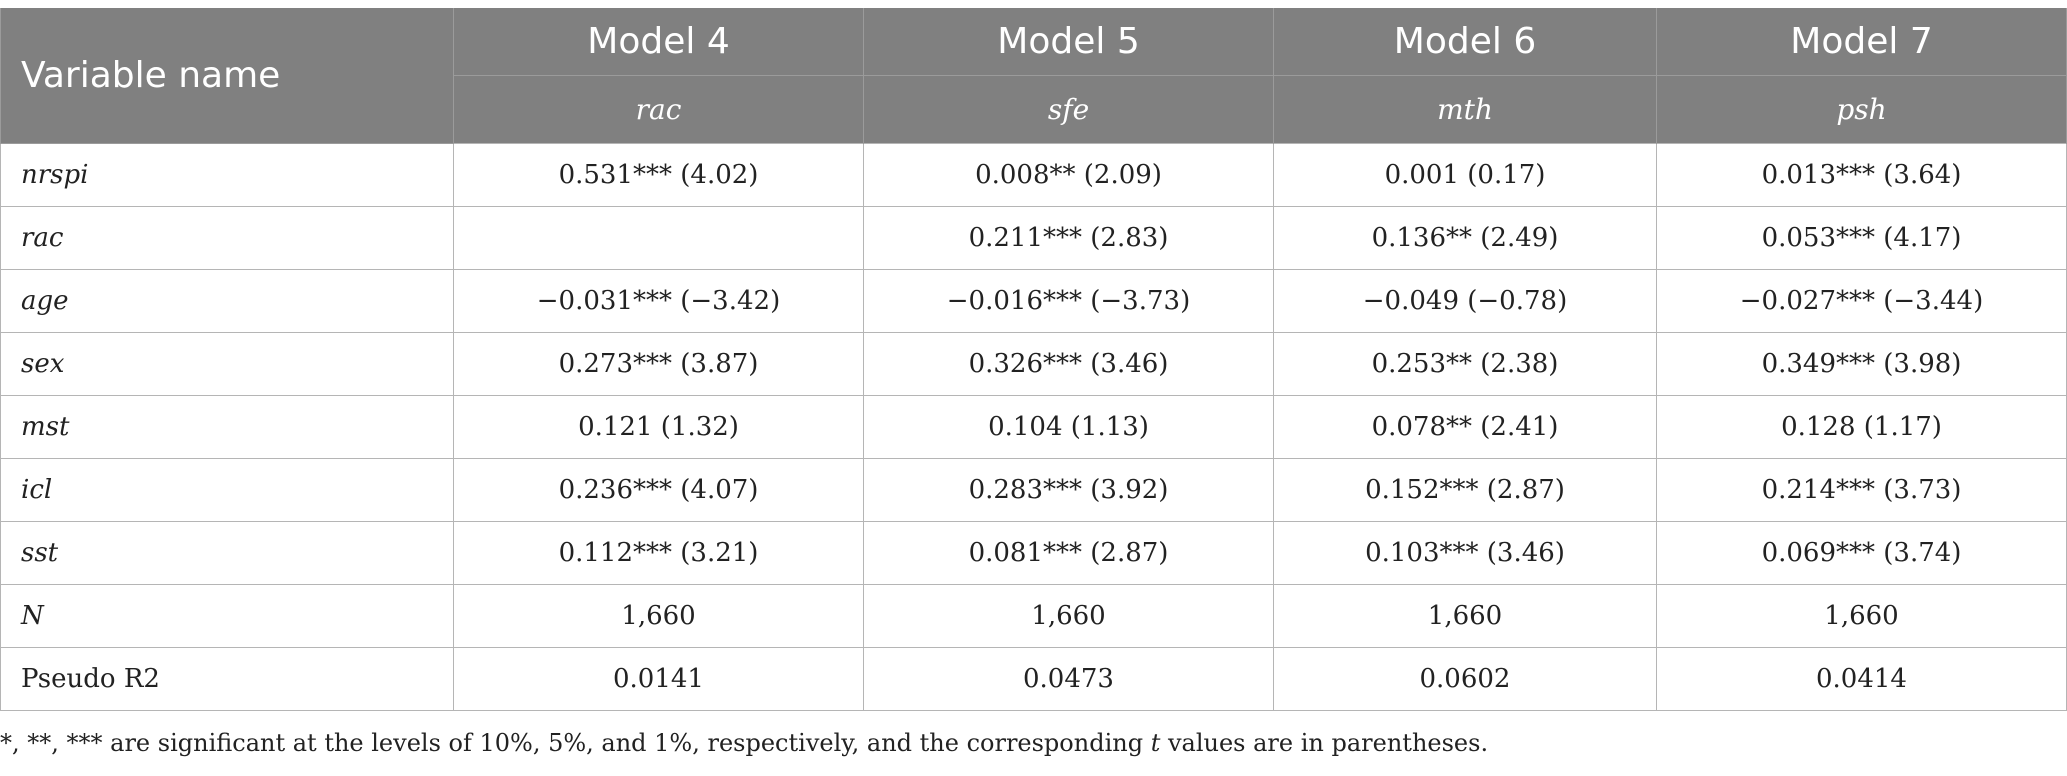 This screenshot has width=2067, height=776. What do you see at coordinates (227, 175) in the screenshot?
I see `variable-name-cell: nrspi` at bounding box center [227, 175].